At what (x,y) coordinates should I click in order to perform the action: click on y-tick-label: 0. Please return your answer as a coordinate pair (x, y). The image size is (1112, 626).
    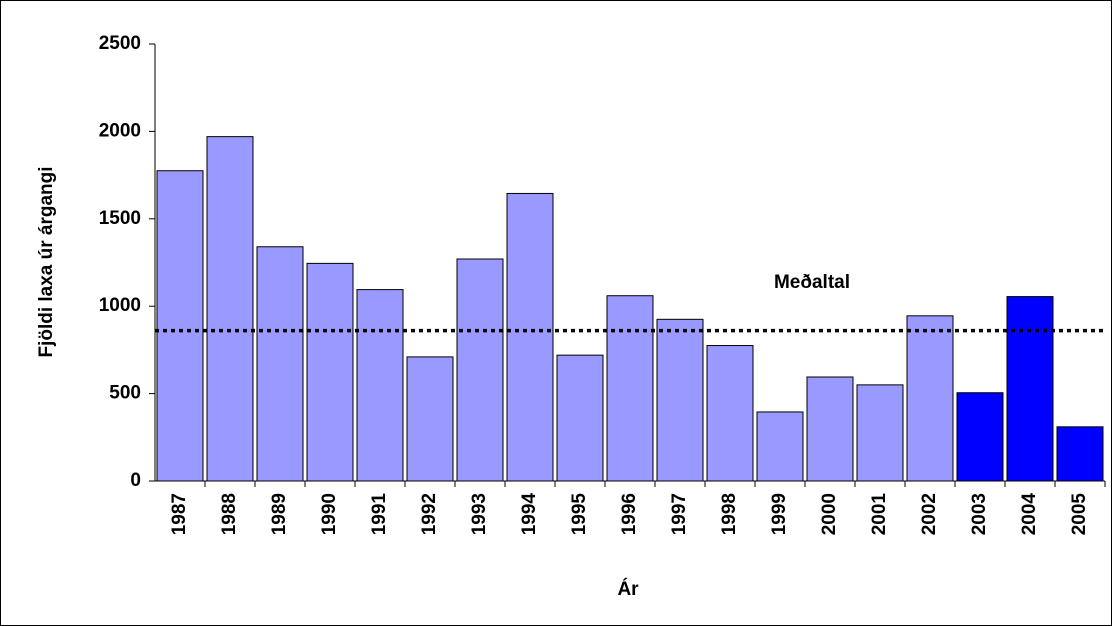
    Looking at the image, I should click on (135, 480).